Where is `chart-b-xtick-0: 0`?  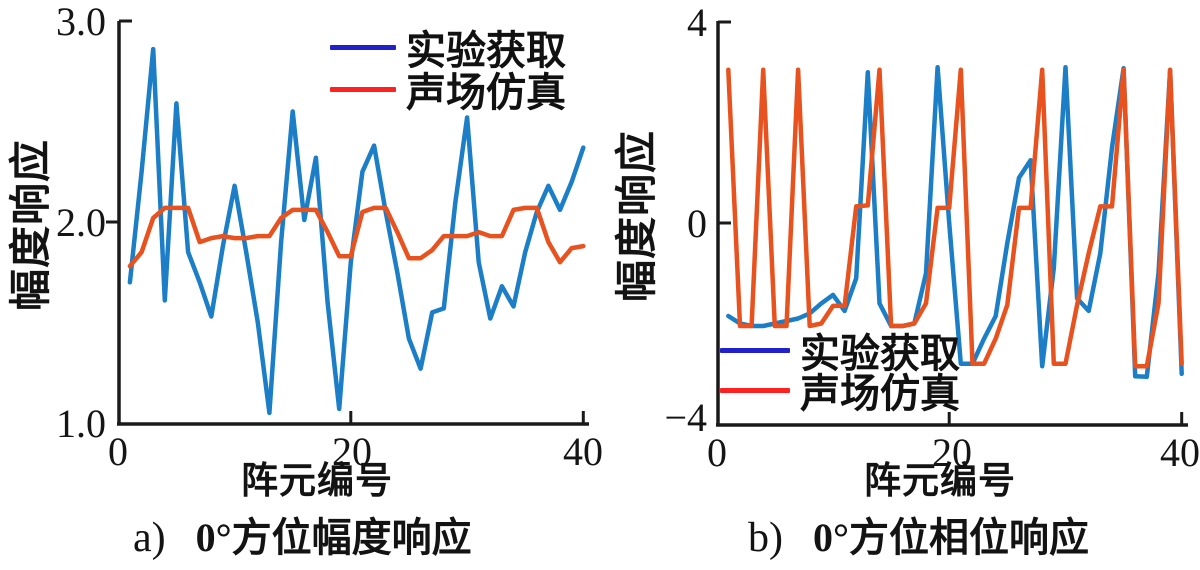
chart-b-xtick-0: 0 is located at coordinates (717, 452).